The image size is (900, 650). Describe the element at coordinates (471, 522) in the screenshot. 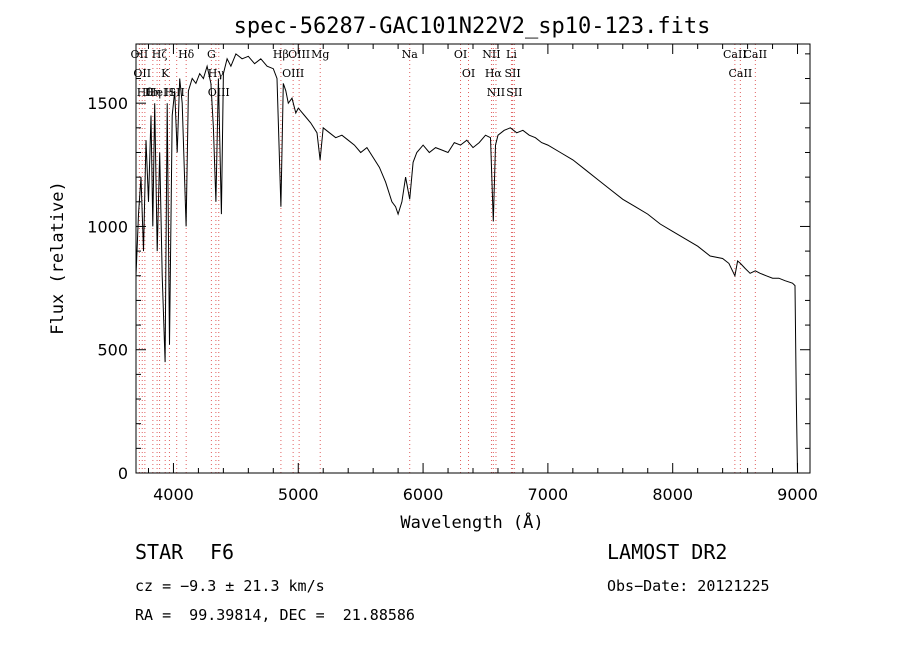

I see `x-axis-label: Wavelength (Å)` at that location.